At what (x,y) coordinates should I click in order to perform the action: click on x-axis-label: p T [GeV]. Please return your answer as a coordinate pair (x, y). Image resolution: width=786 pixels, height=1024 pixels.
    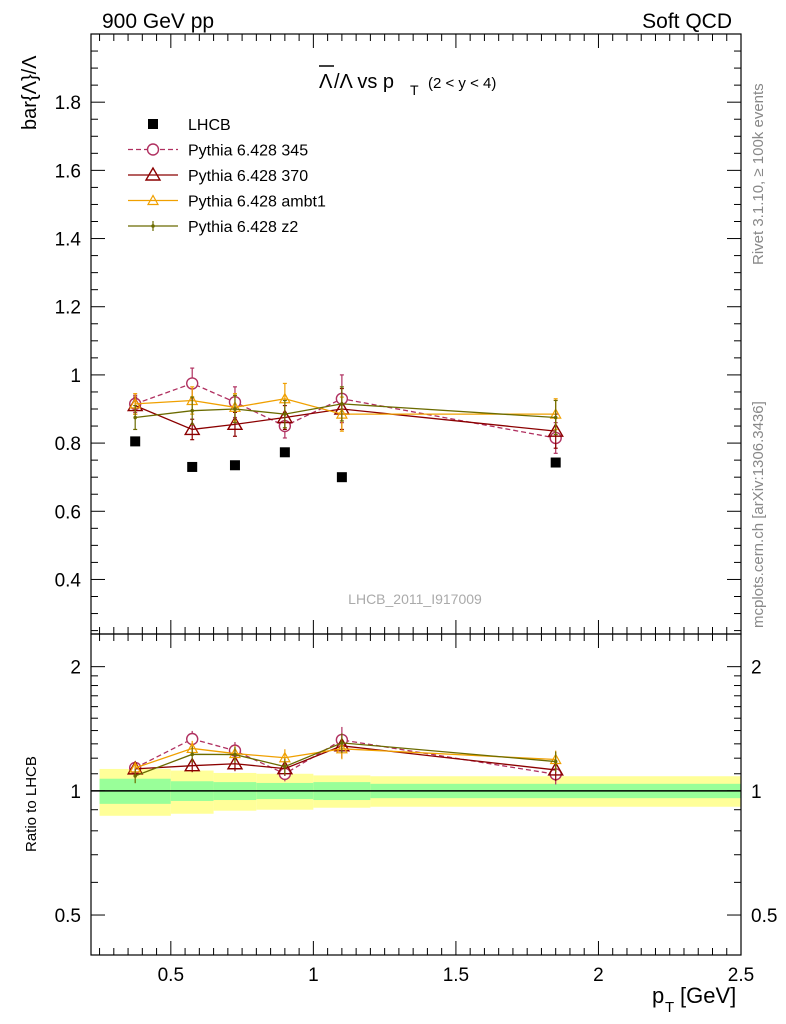
    Looking at the image, I should click on (694, 999).